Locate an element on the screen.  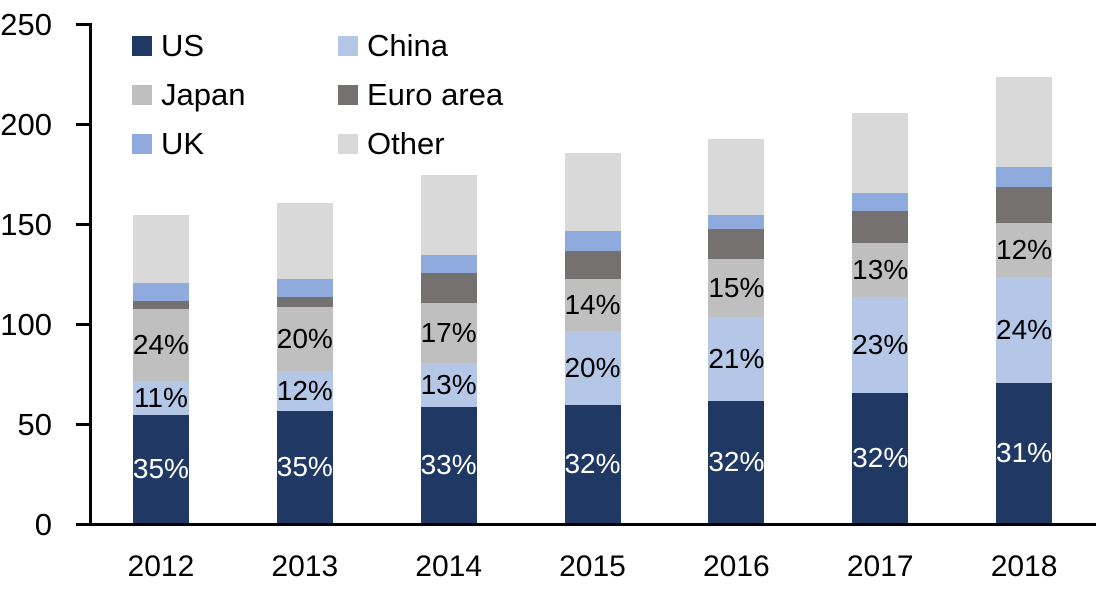
legend-label: Japan is located at coordinates (203, 94).